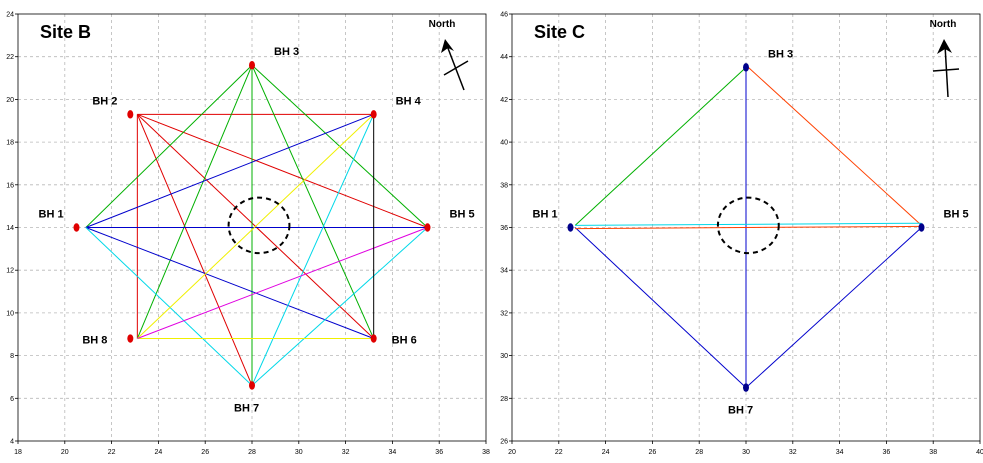 The image size is (983, 463). I want to click on y-tick-label: 18, so click(10, 143).